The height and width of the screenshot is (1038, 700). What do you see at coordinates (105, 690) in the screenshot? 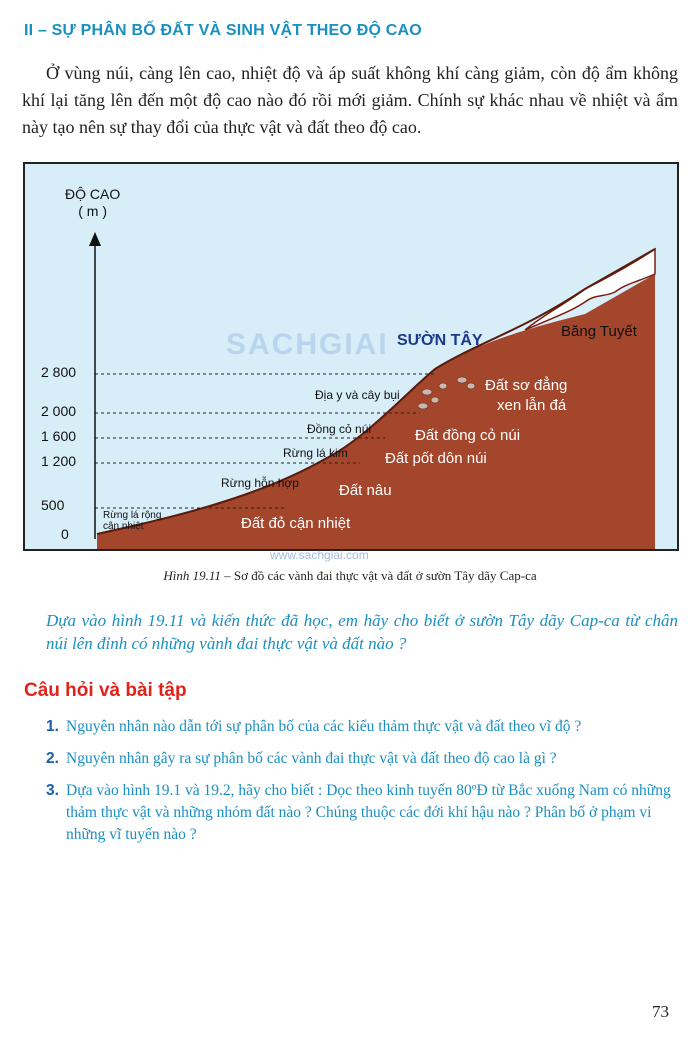
I see `exercise-title: Câu hỏi và bài tập` at bounding box center [105, 690].